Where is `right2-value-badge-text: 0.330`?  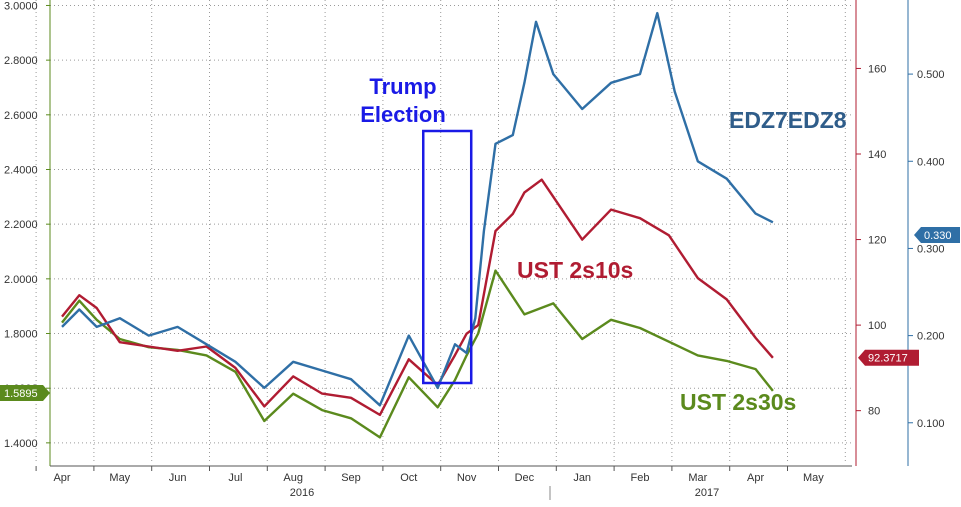 right2-value-badge-text: 0.330 is located at coordinates (938, 236).